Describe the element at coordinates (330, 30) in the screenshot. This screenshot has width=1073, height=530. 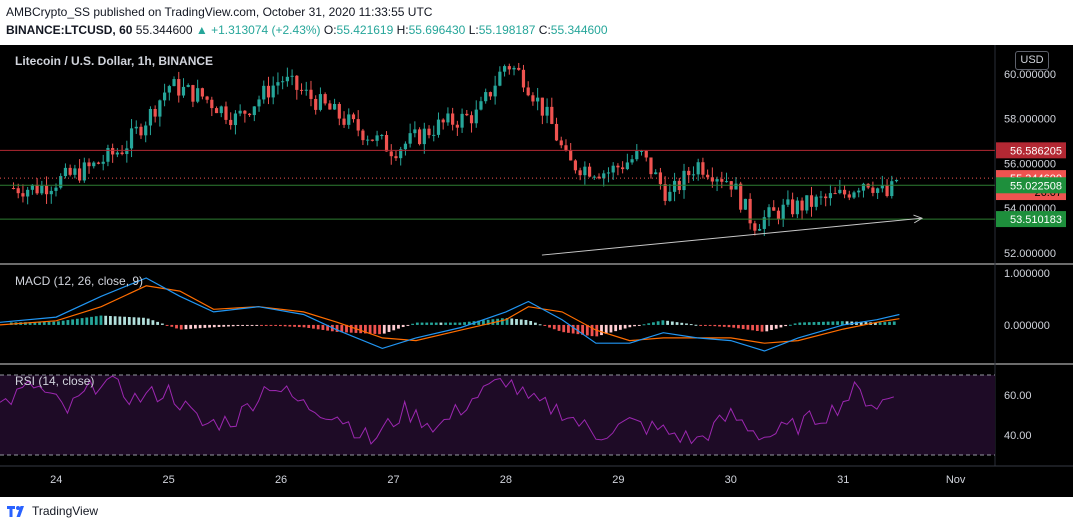
I see `open-label: O:` at that location.